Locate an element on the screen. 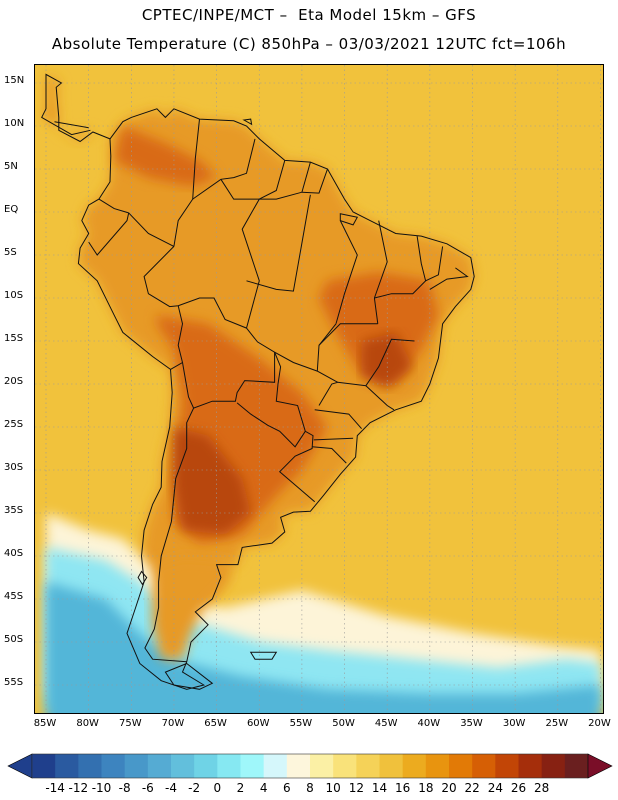 The image size is (618, 800). longitude-label: 75W is located at coordinates (130, 723).